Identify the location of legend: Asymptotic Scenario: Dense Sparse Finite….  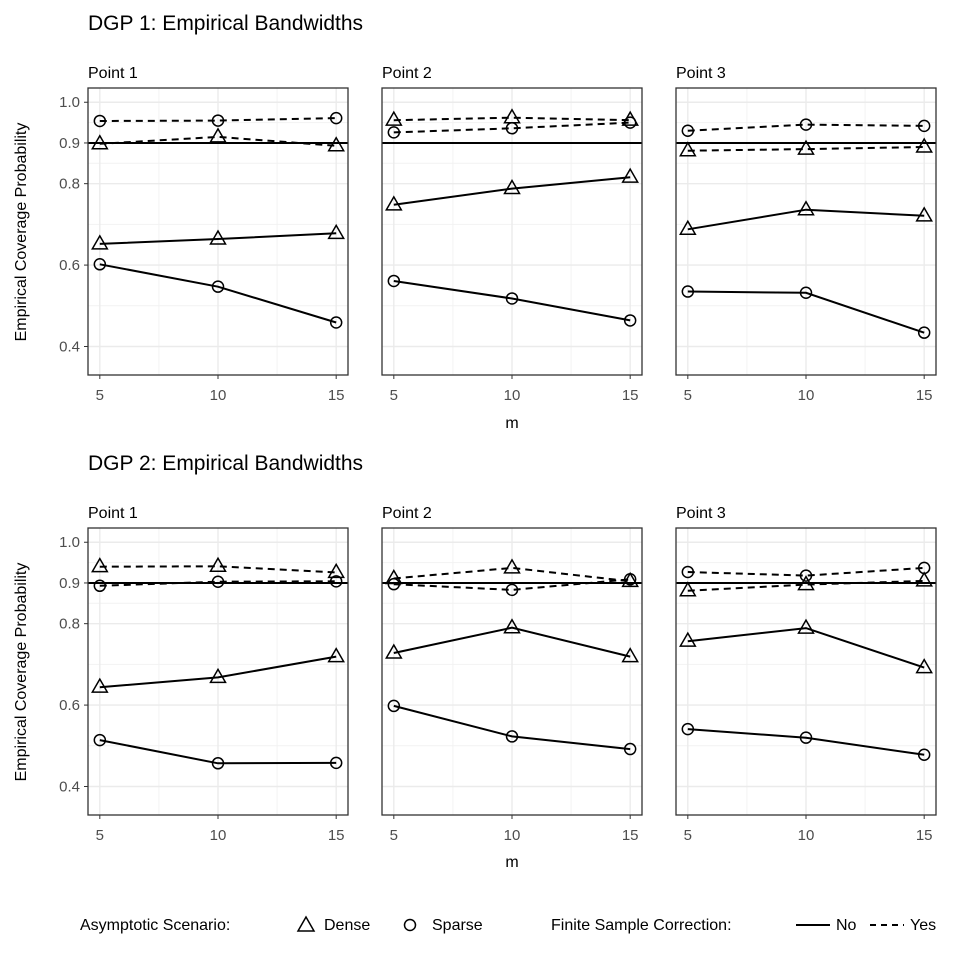
(508, 924).